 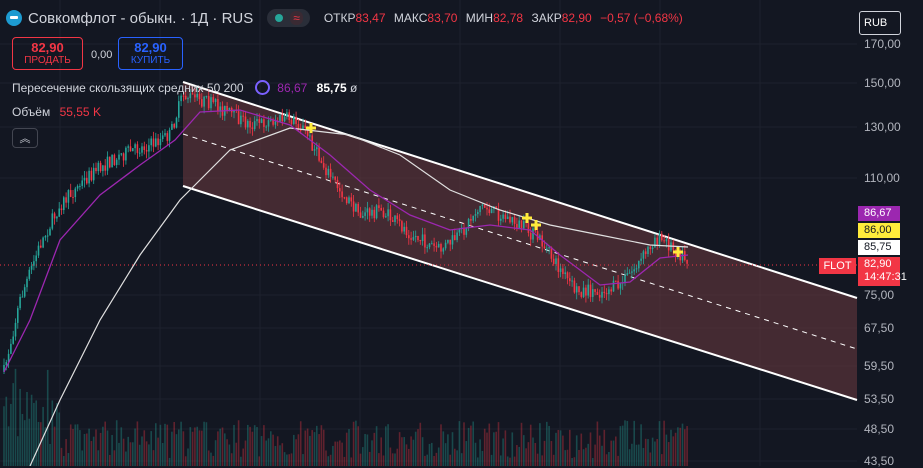 What do you see at coordinates (56, 112) in the screenshot?
I see `volume-indicator-legend: Объём 55,55 K` at bounding box center [56, 112].